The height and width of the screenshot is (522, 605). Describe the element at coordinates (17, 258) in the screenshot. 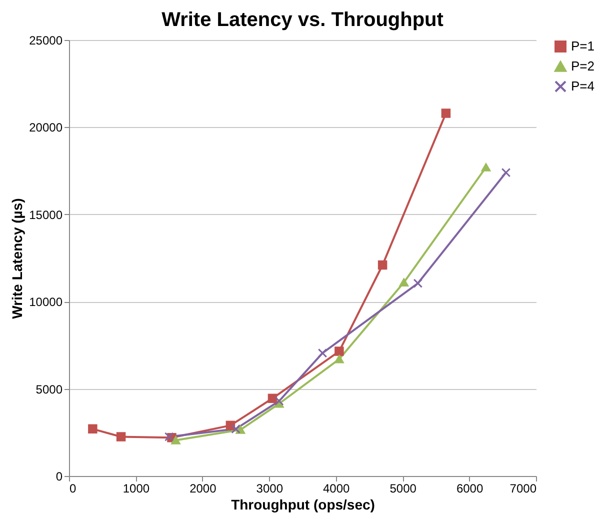

I see `y-axis-title: Write Latency (µs)` at that location.